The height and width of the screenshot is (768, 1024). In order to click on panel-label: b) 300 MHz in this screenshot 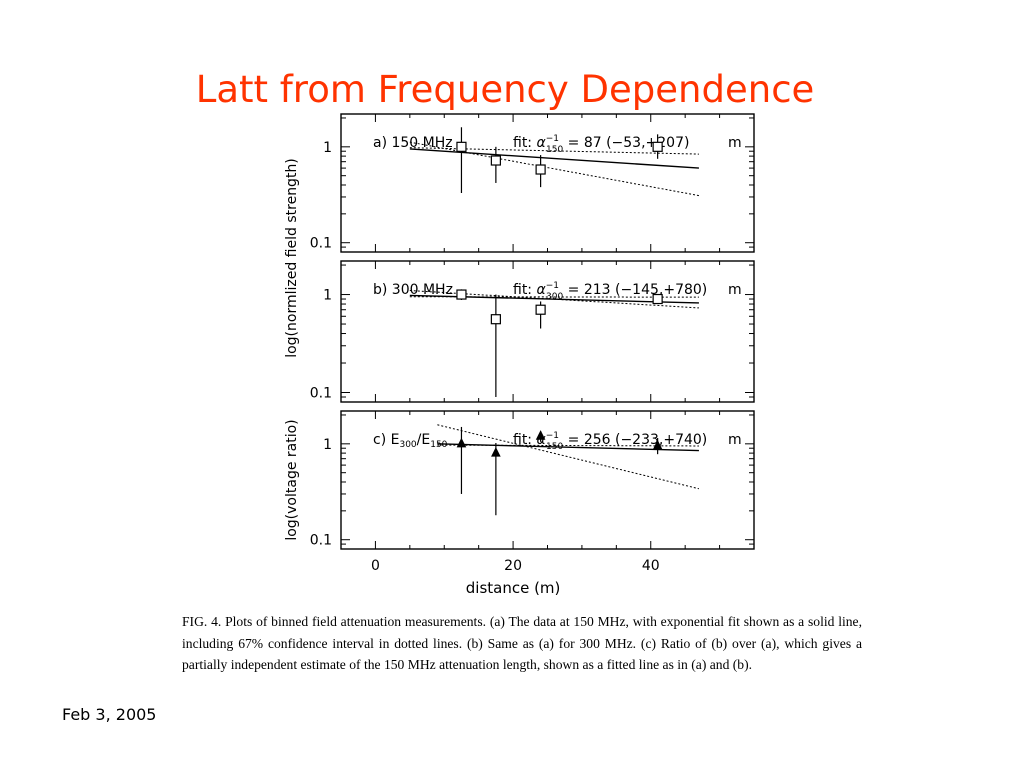, I will do `click(413, 290)`.